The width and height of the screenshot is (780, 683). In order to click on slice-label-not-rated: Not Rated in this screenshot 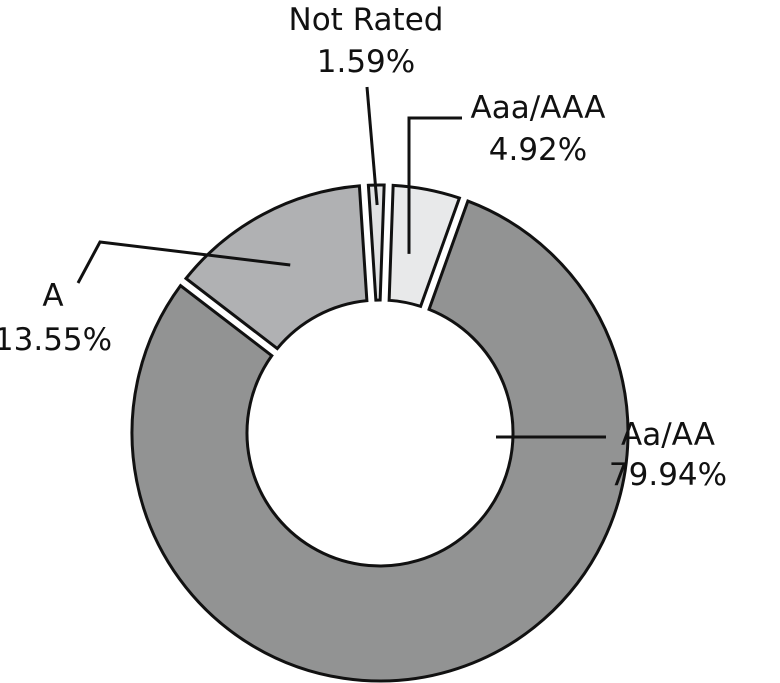, I will do `click(366, 20)`.